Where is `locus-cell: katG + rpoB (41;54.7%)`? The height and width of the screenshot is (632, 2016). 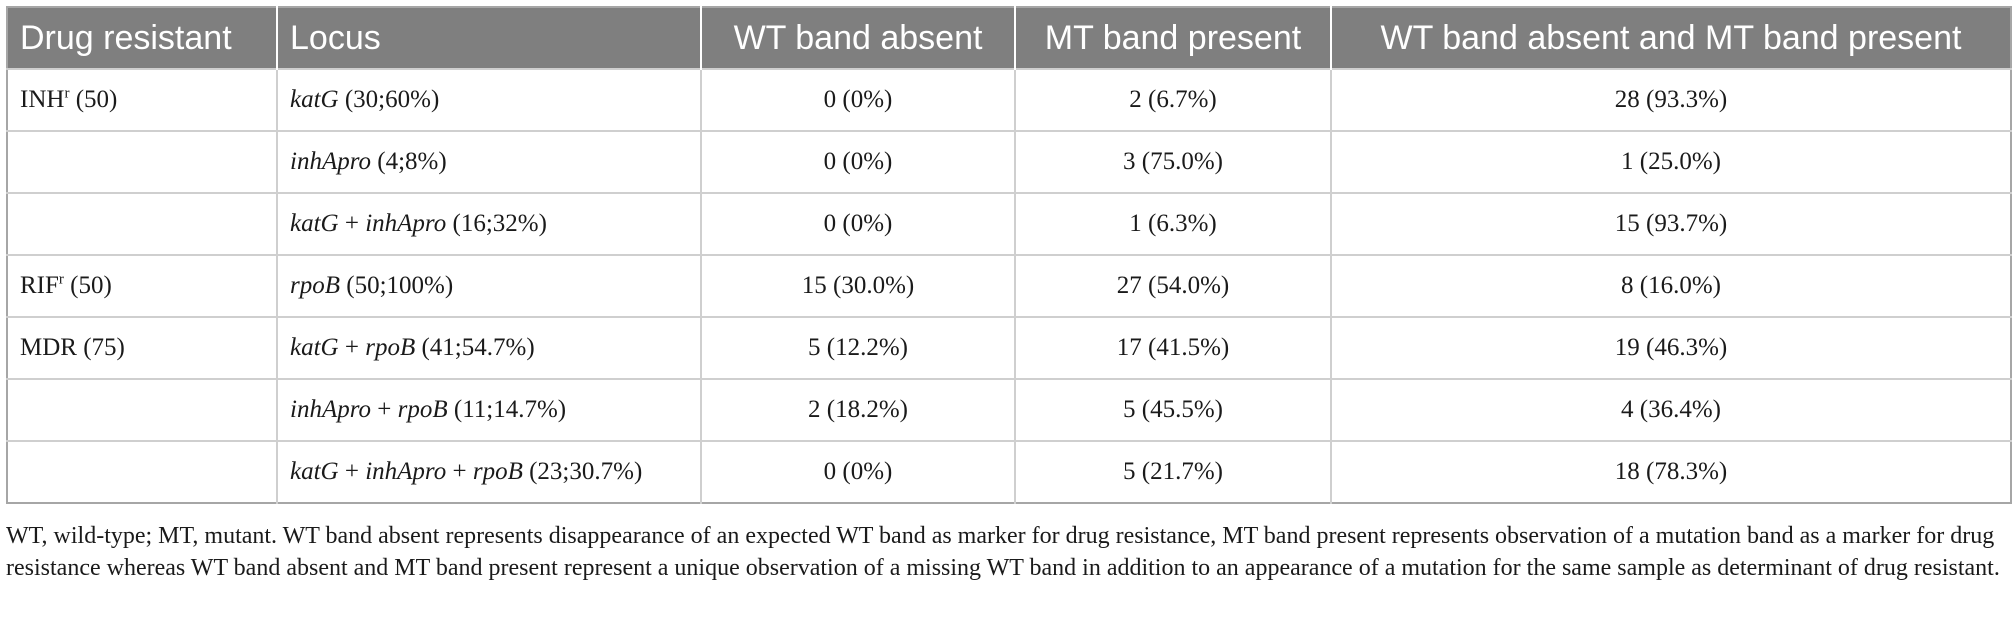
locus-cell: katG + rpoB (41;54.7%) is located at coordinates (488, 347).